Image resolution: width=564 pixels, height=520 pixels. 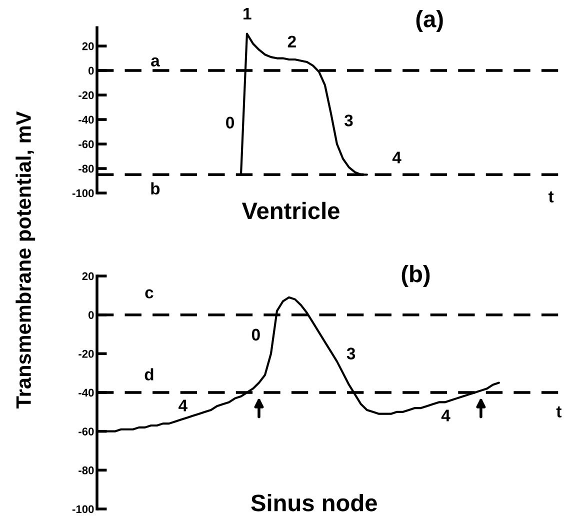 What do you see at coordinates (149, 293) in the screenshot?
I see `ref-line-label: c` at bounding box center [149, 293].